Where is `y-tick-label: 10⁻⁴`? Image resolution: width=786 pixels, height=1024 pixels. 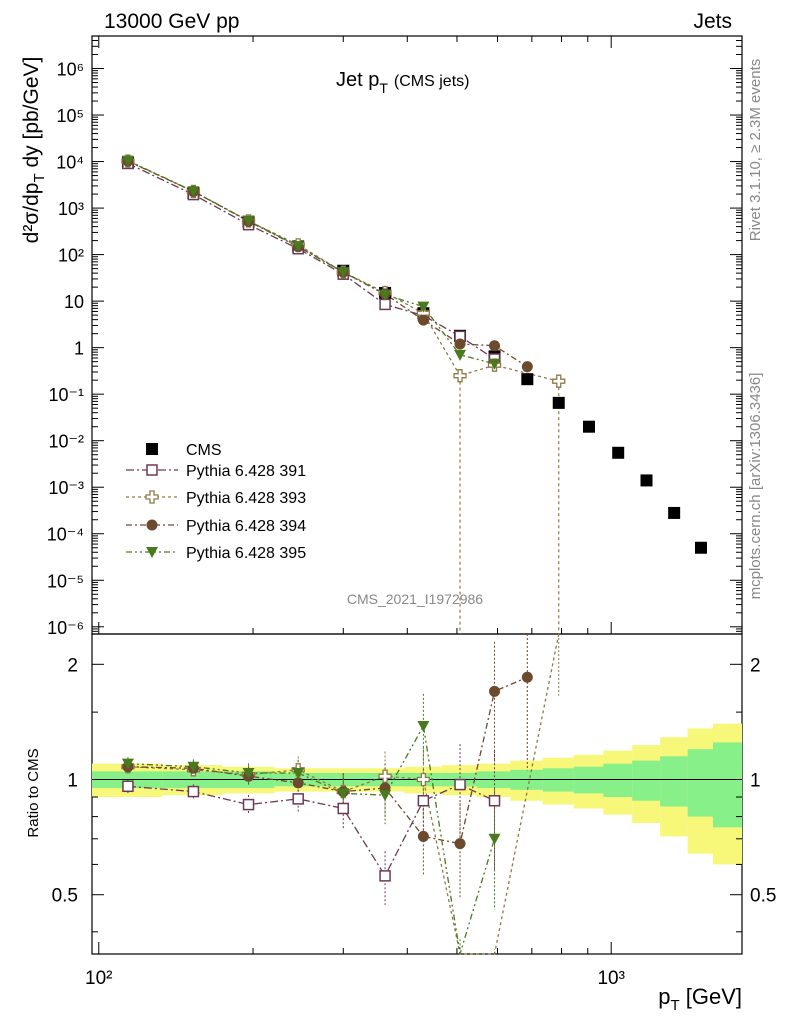 y-tick-label: 10⁻⁴ is located at coordinates (65, 535).